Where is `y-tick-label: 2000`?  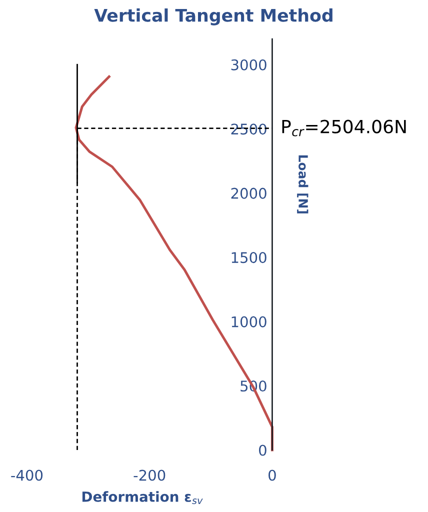
y-tick-label: 2000 is located at coordinates (248, 193).